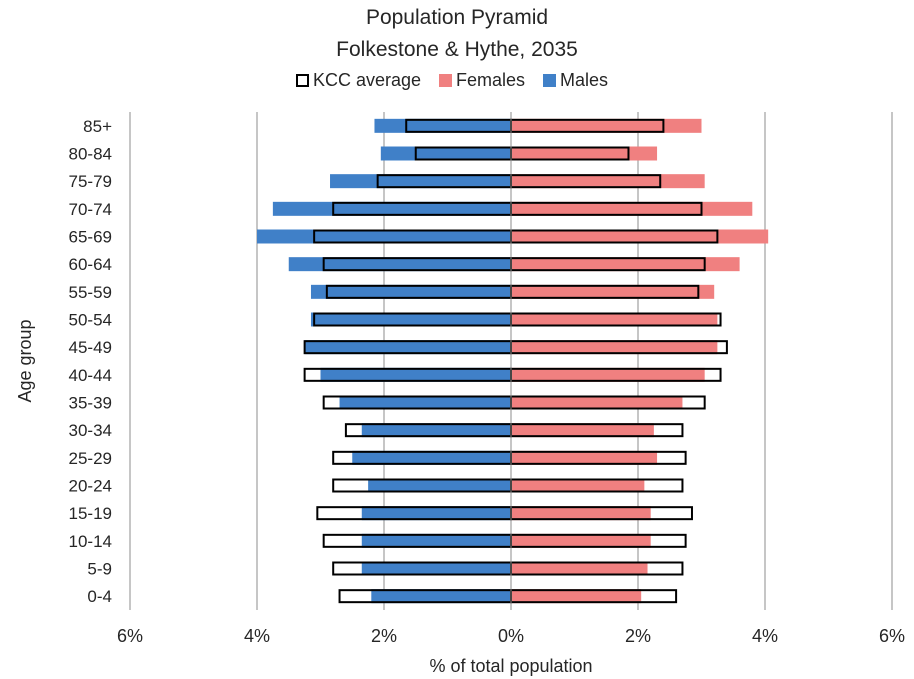 This screenshot has width=914, height=679. What do you see at coordinates (90, 154) in the screenshot?
I see `y-tick-label: 80-84` at bounding box center [90, 154].